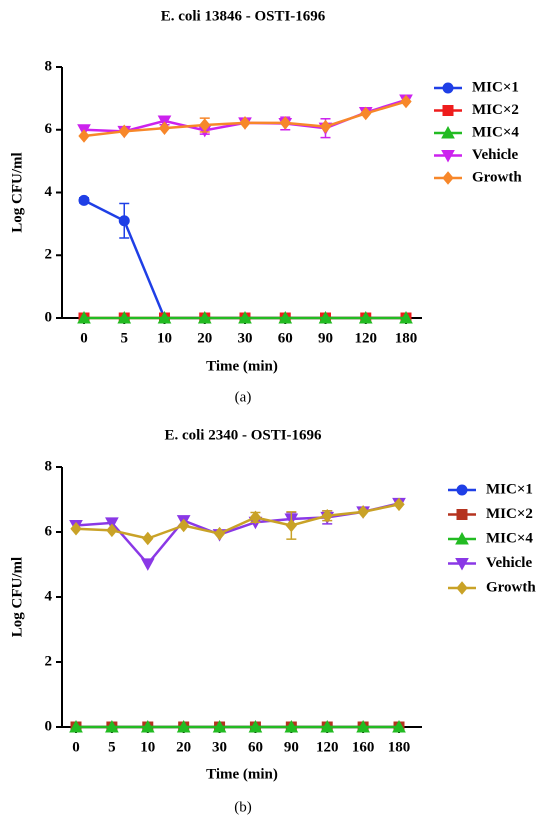  What do you see at coordinates (49, 661) in the screenshot?
I see `y-tick-label: 2` at bounding box center [49, 661].